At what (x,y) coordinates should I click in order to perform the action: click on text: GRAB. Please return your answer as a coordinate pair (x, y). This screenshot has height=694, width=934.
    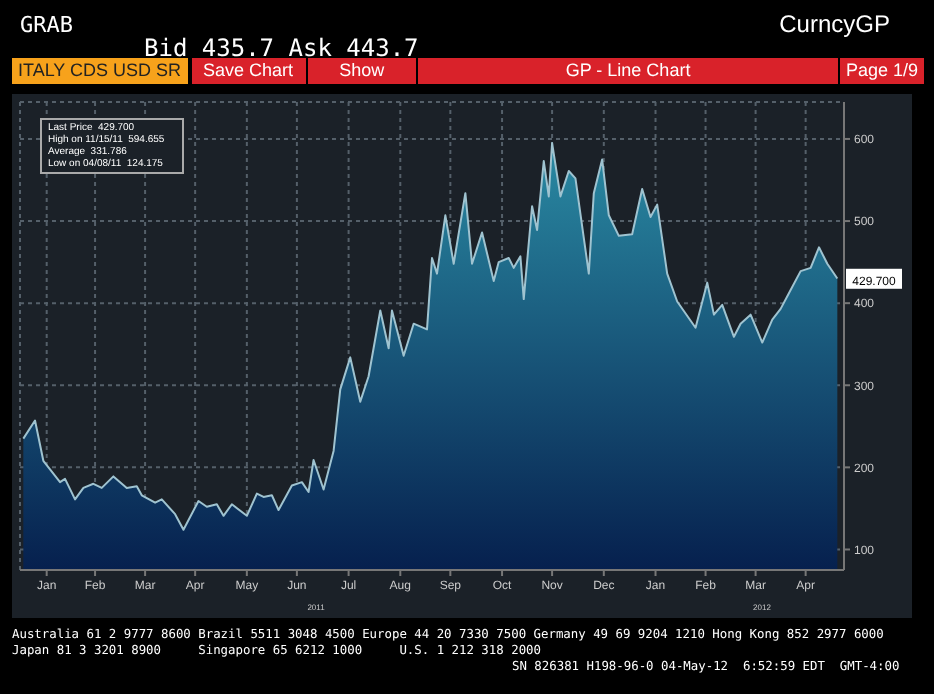
    Looking at the image, I should click on (46, 25).